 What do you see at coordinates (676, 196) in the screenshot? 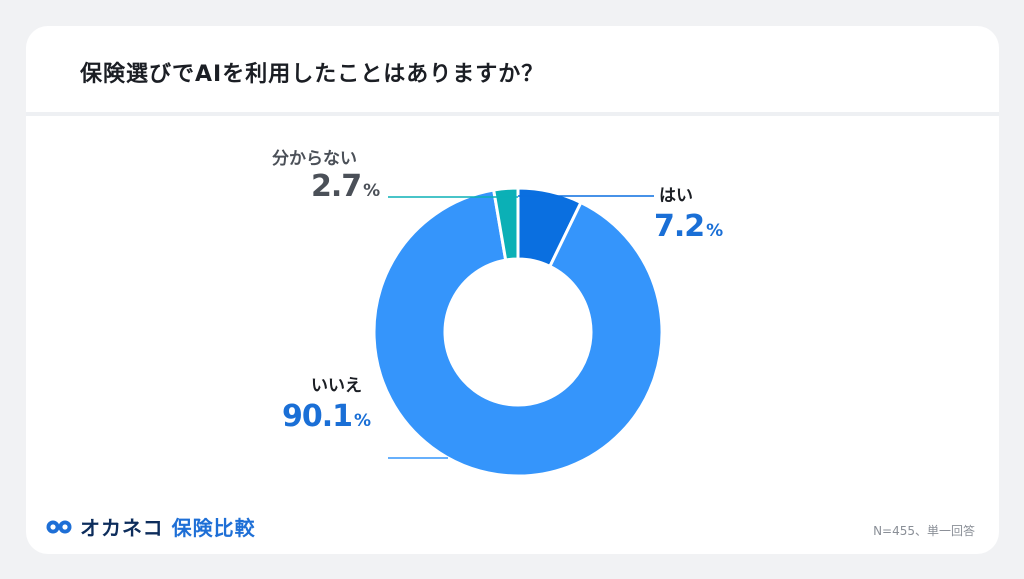
I see `label-yes-category: はい` at bounding box center [676, 196].